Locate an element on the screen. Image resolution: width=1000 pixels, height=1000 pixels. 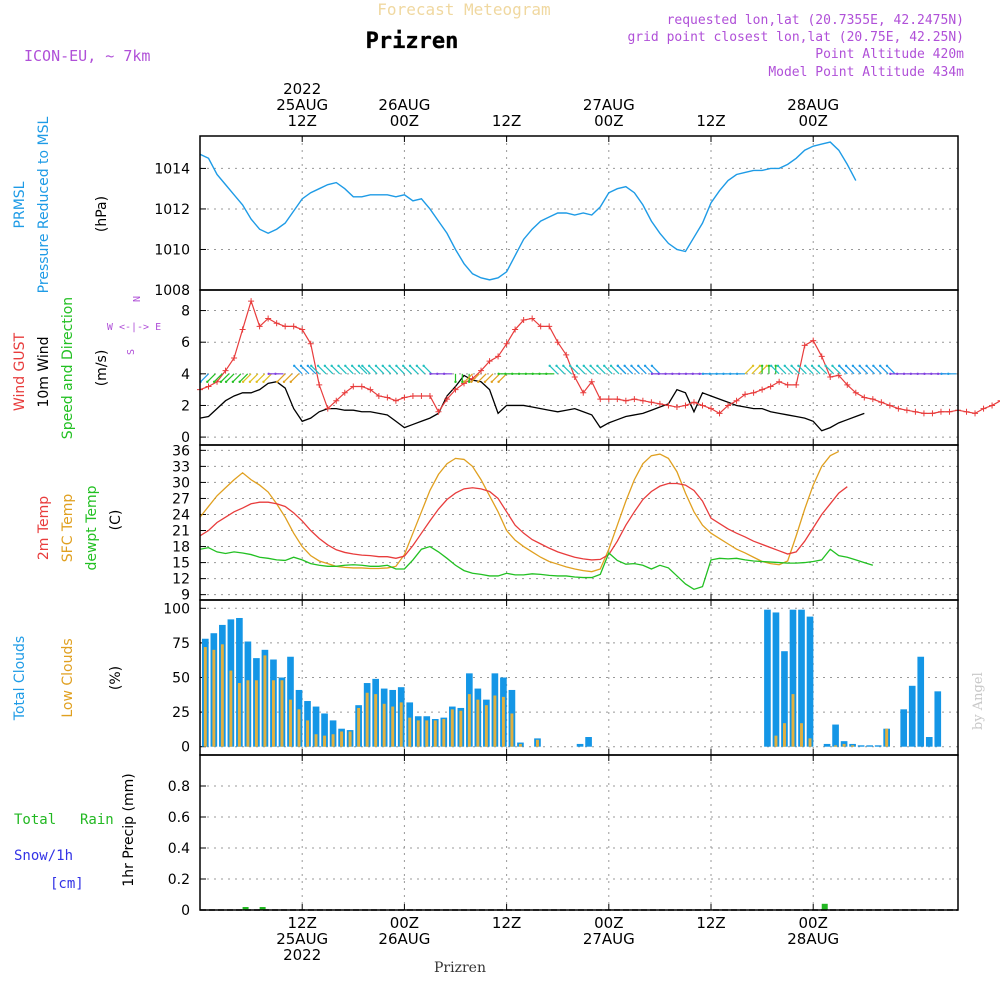
rain-bar is located at coordinates (262, 908).